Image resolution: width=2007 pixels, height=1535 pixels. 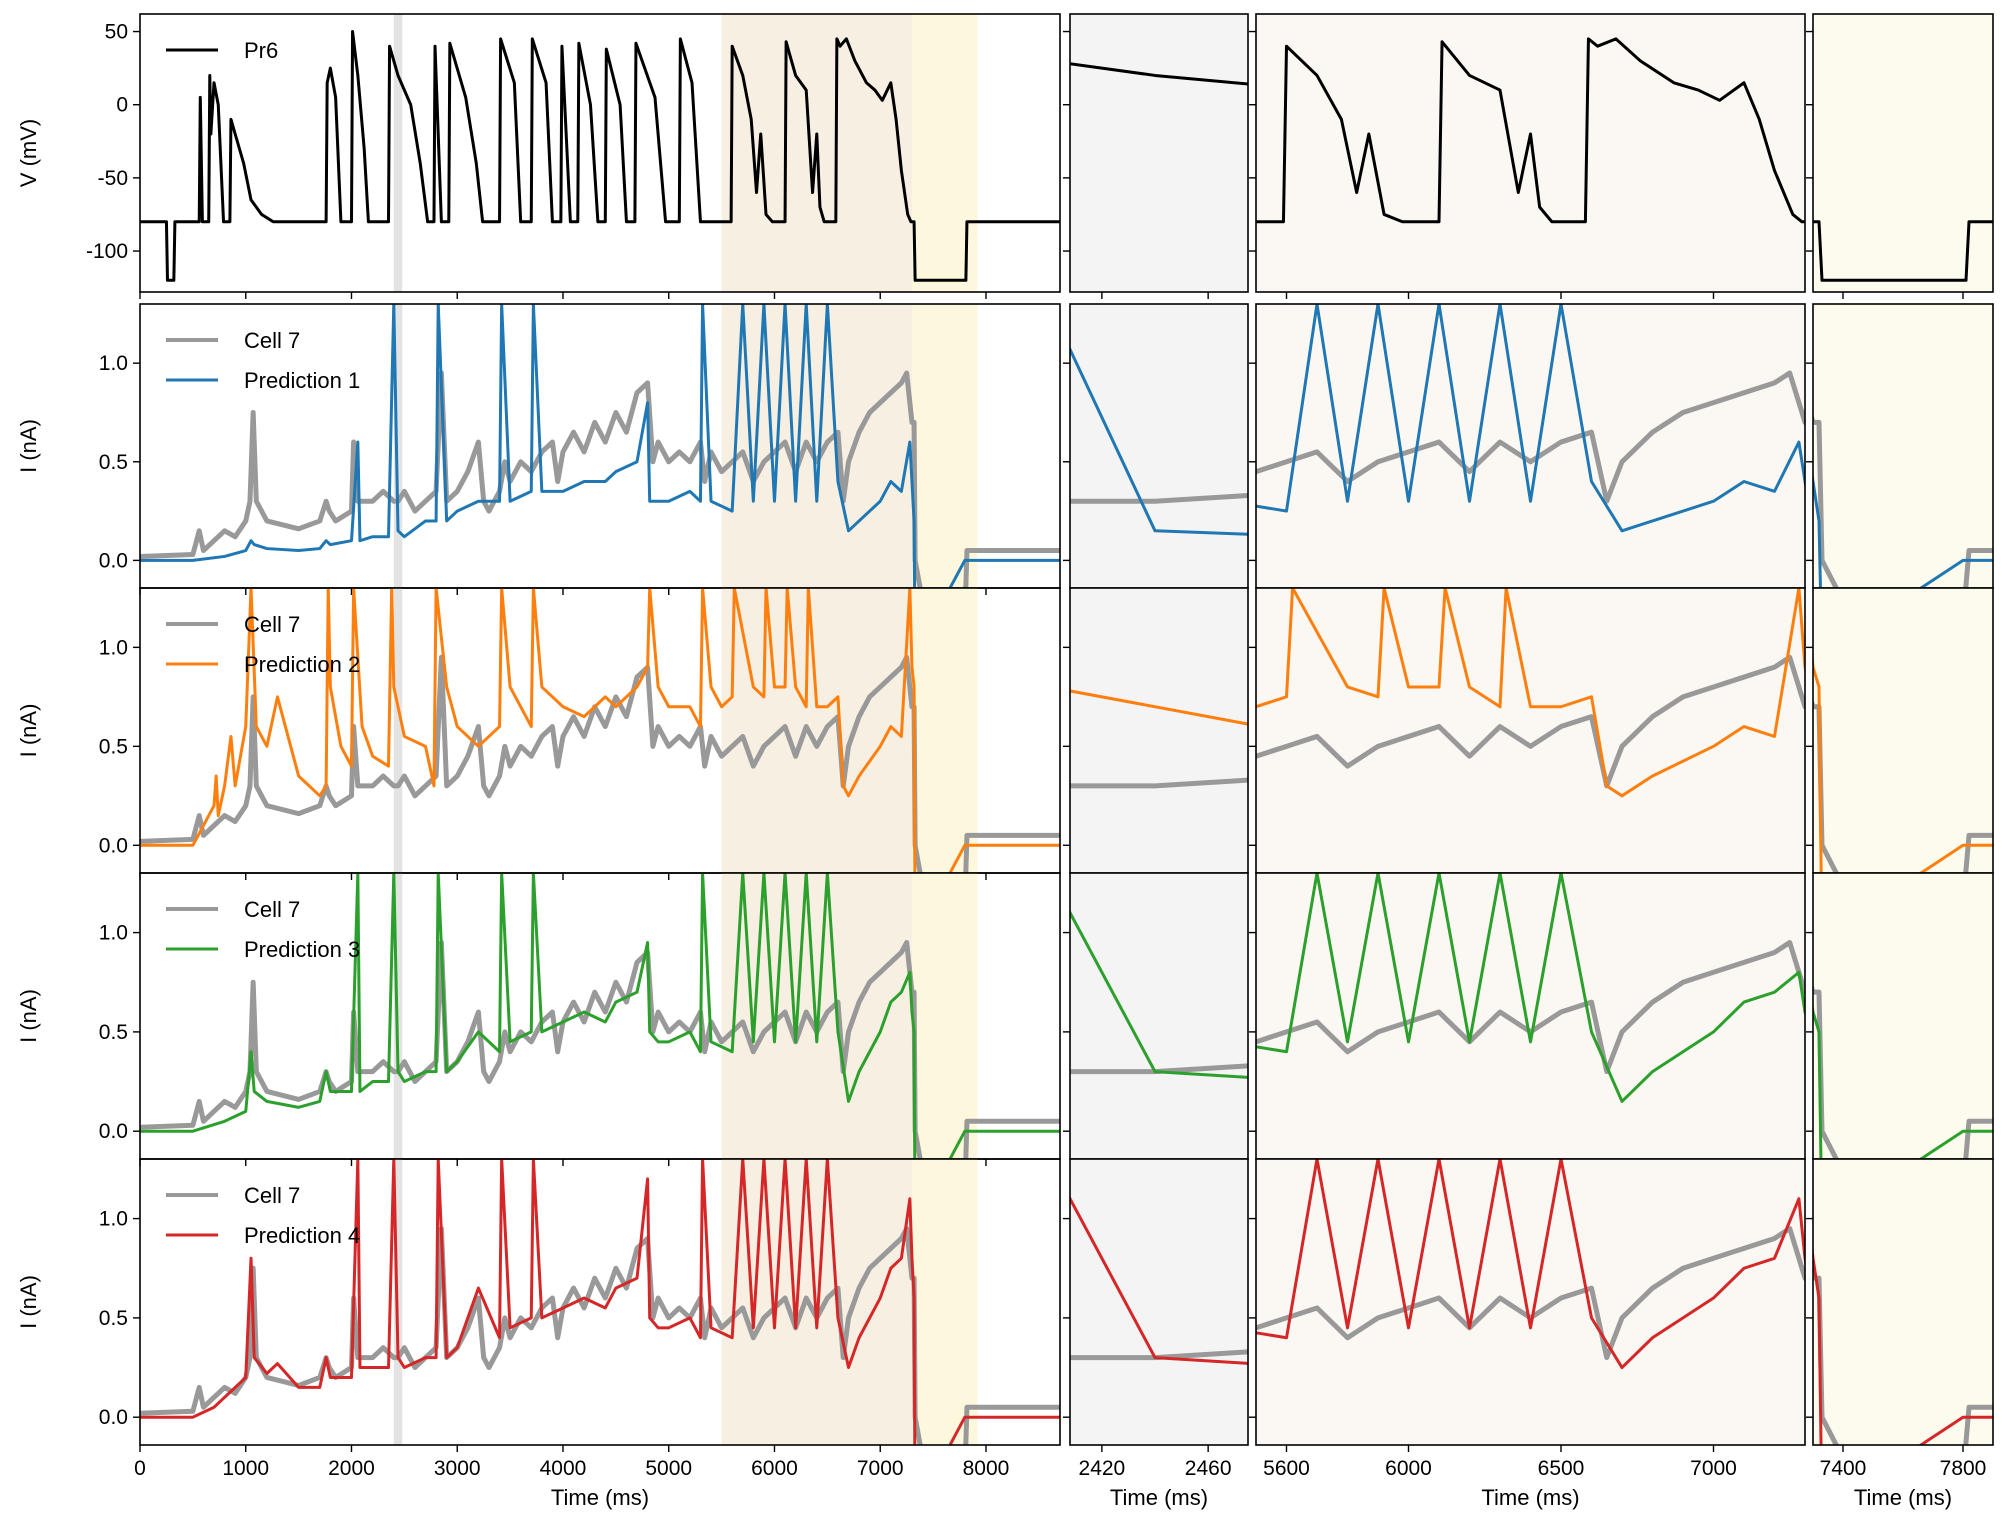 I want to click on panel-r1-c0: 0.0 0.5 1.0 I (nA) Cell 7 Prediction 1, so click(x=538, y=449).